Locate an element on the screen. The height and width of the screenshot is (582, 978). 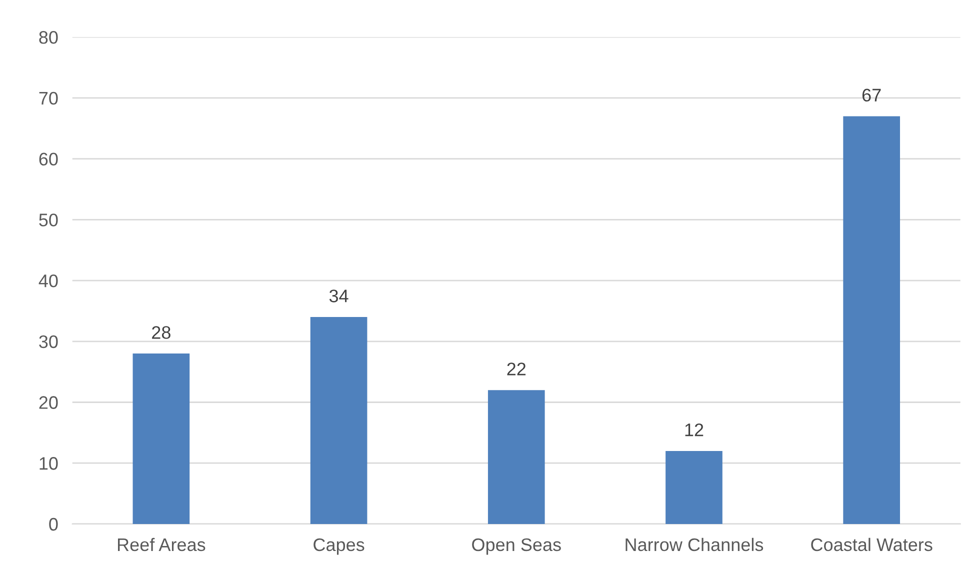
y-tick-label: 30 is located at coordinates (48, 341).